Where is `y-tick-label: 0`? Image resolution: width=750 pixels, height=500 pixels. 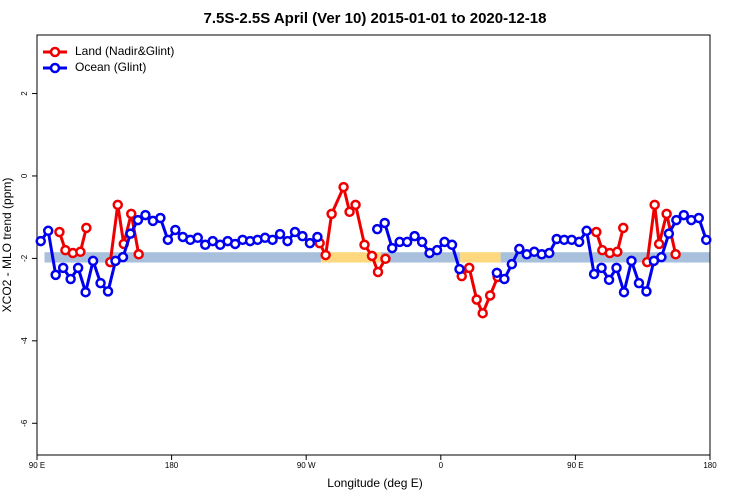 y-tick-label: 0 is located at coordinates (24, 175).